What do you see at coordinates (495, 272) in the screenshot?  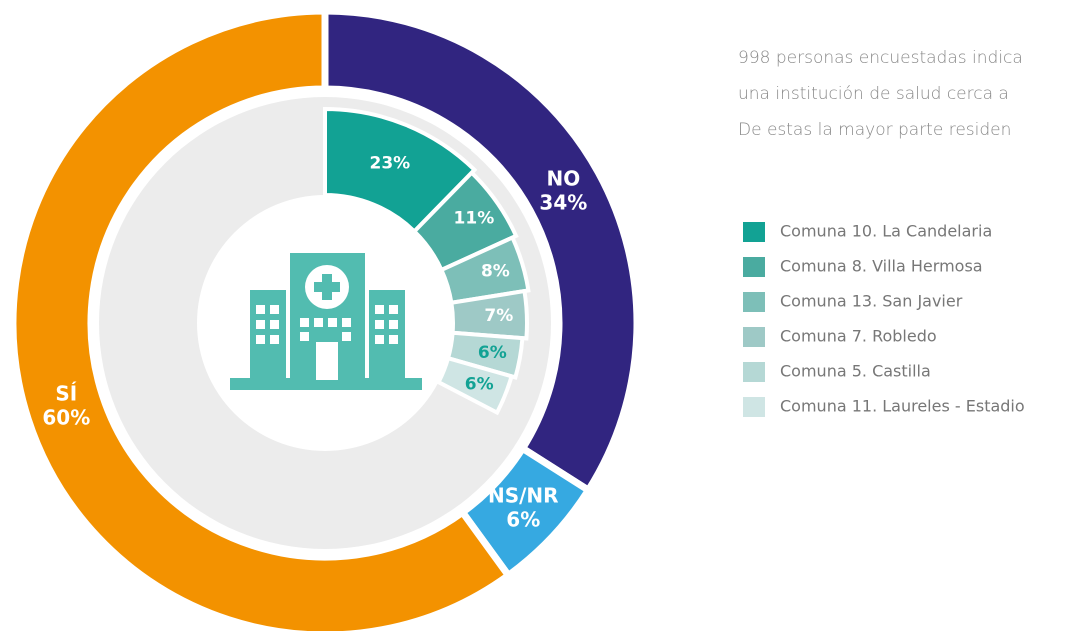 I see `inner-label: 8%` at bounding box center [495, 272].